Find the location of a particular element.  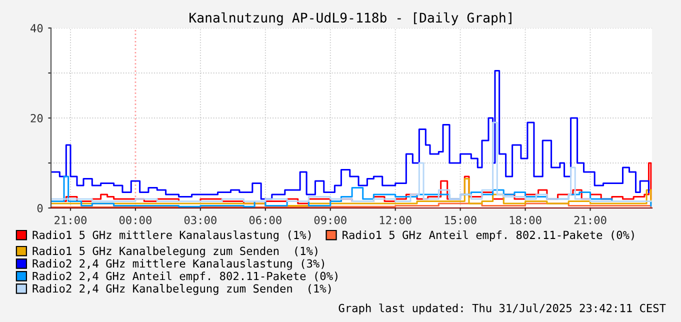

legend-label: Radio2 2,4 GHz mittlere Kanalauslastung (3%) is located at coordinates (178, 264).